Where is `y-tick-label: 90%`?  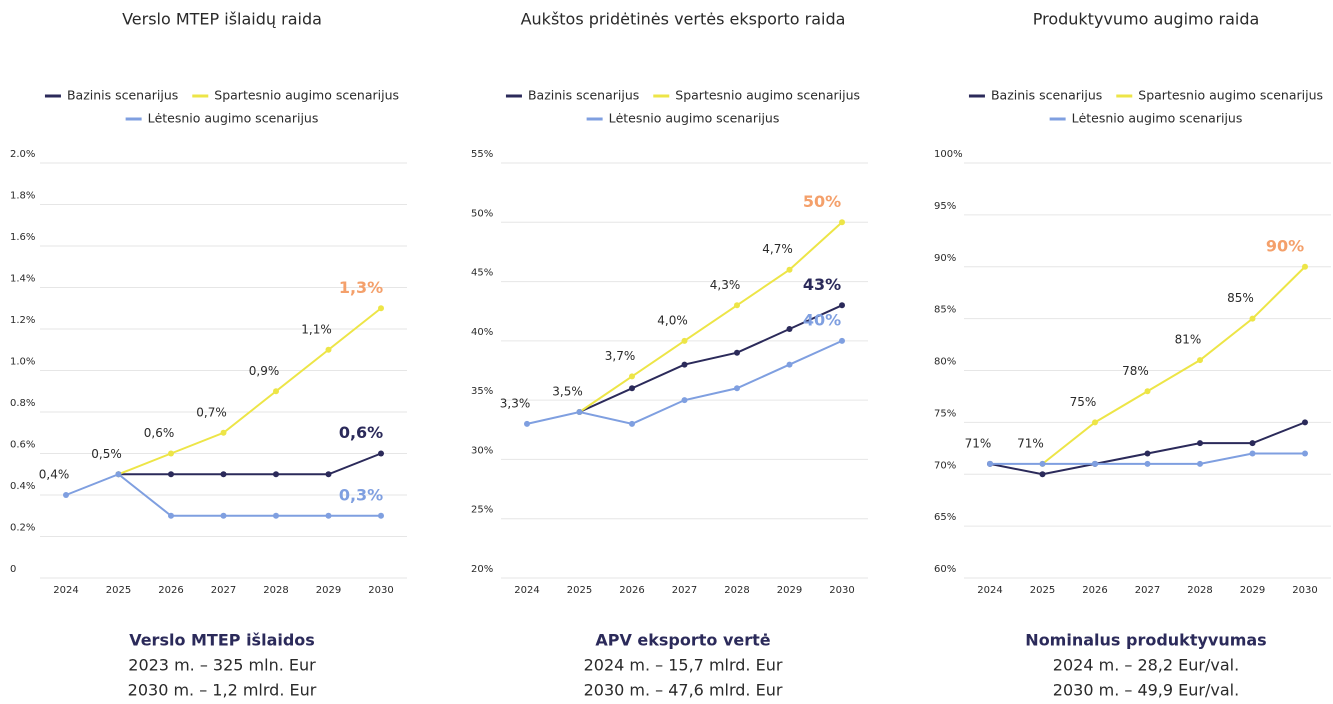 y-tick-label: 90% is located at coordinates (945, 258).